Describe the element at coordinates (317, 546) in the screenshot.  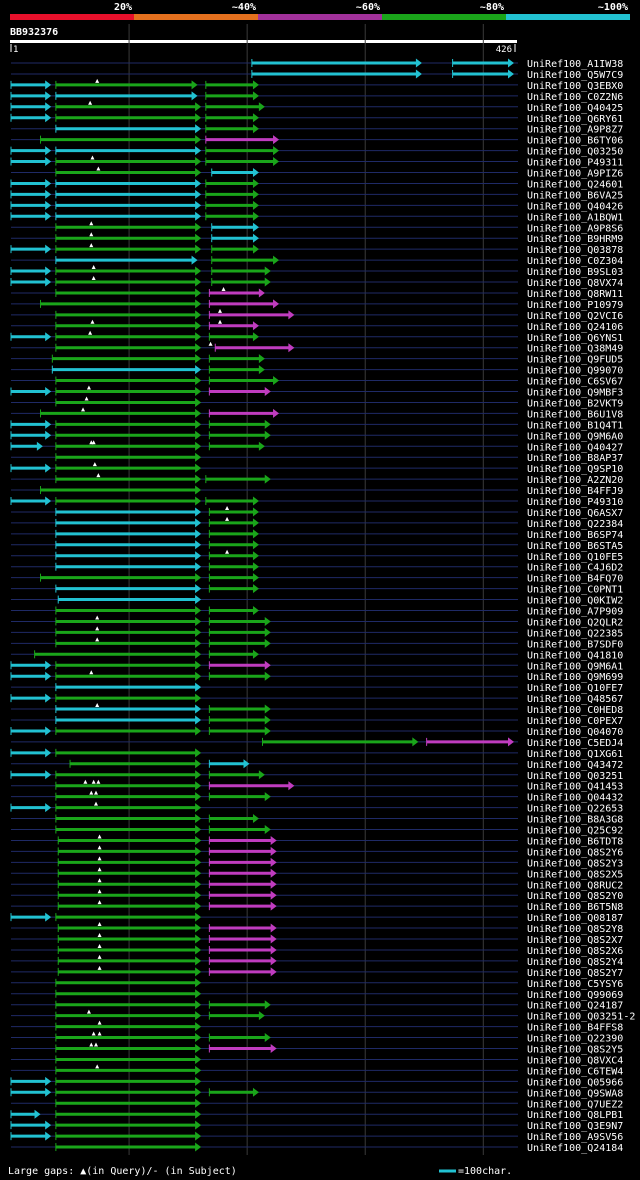
I see `hit-row: UniRef100_B6STA5` at that location.